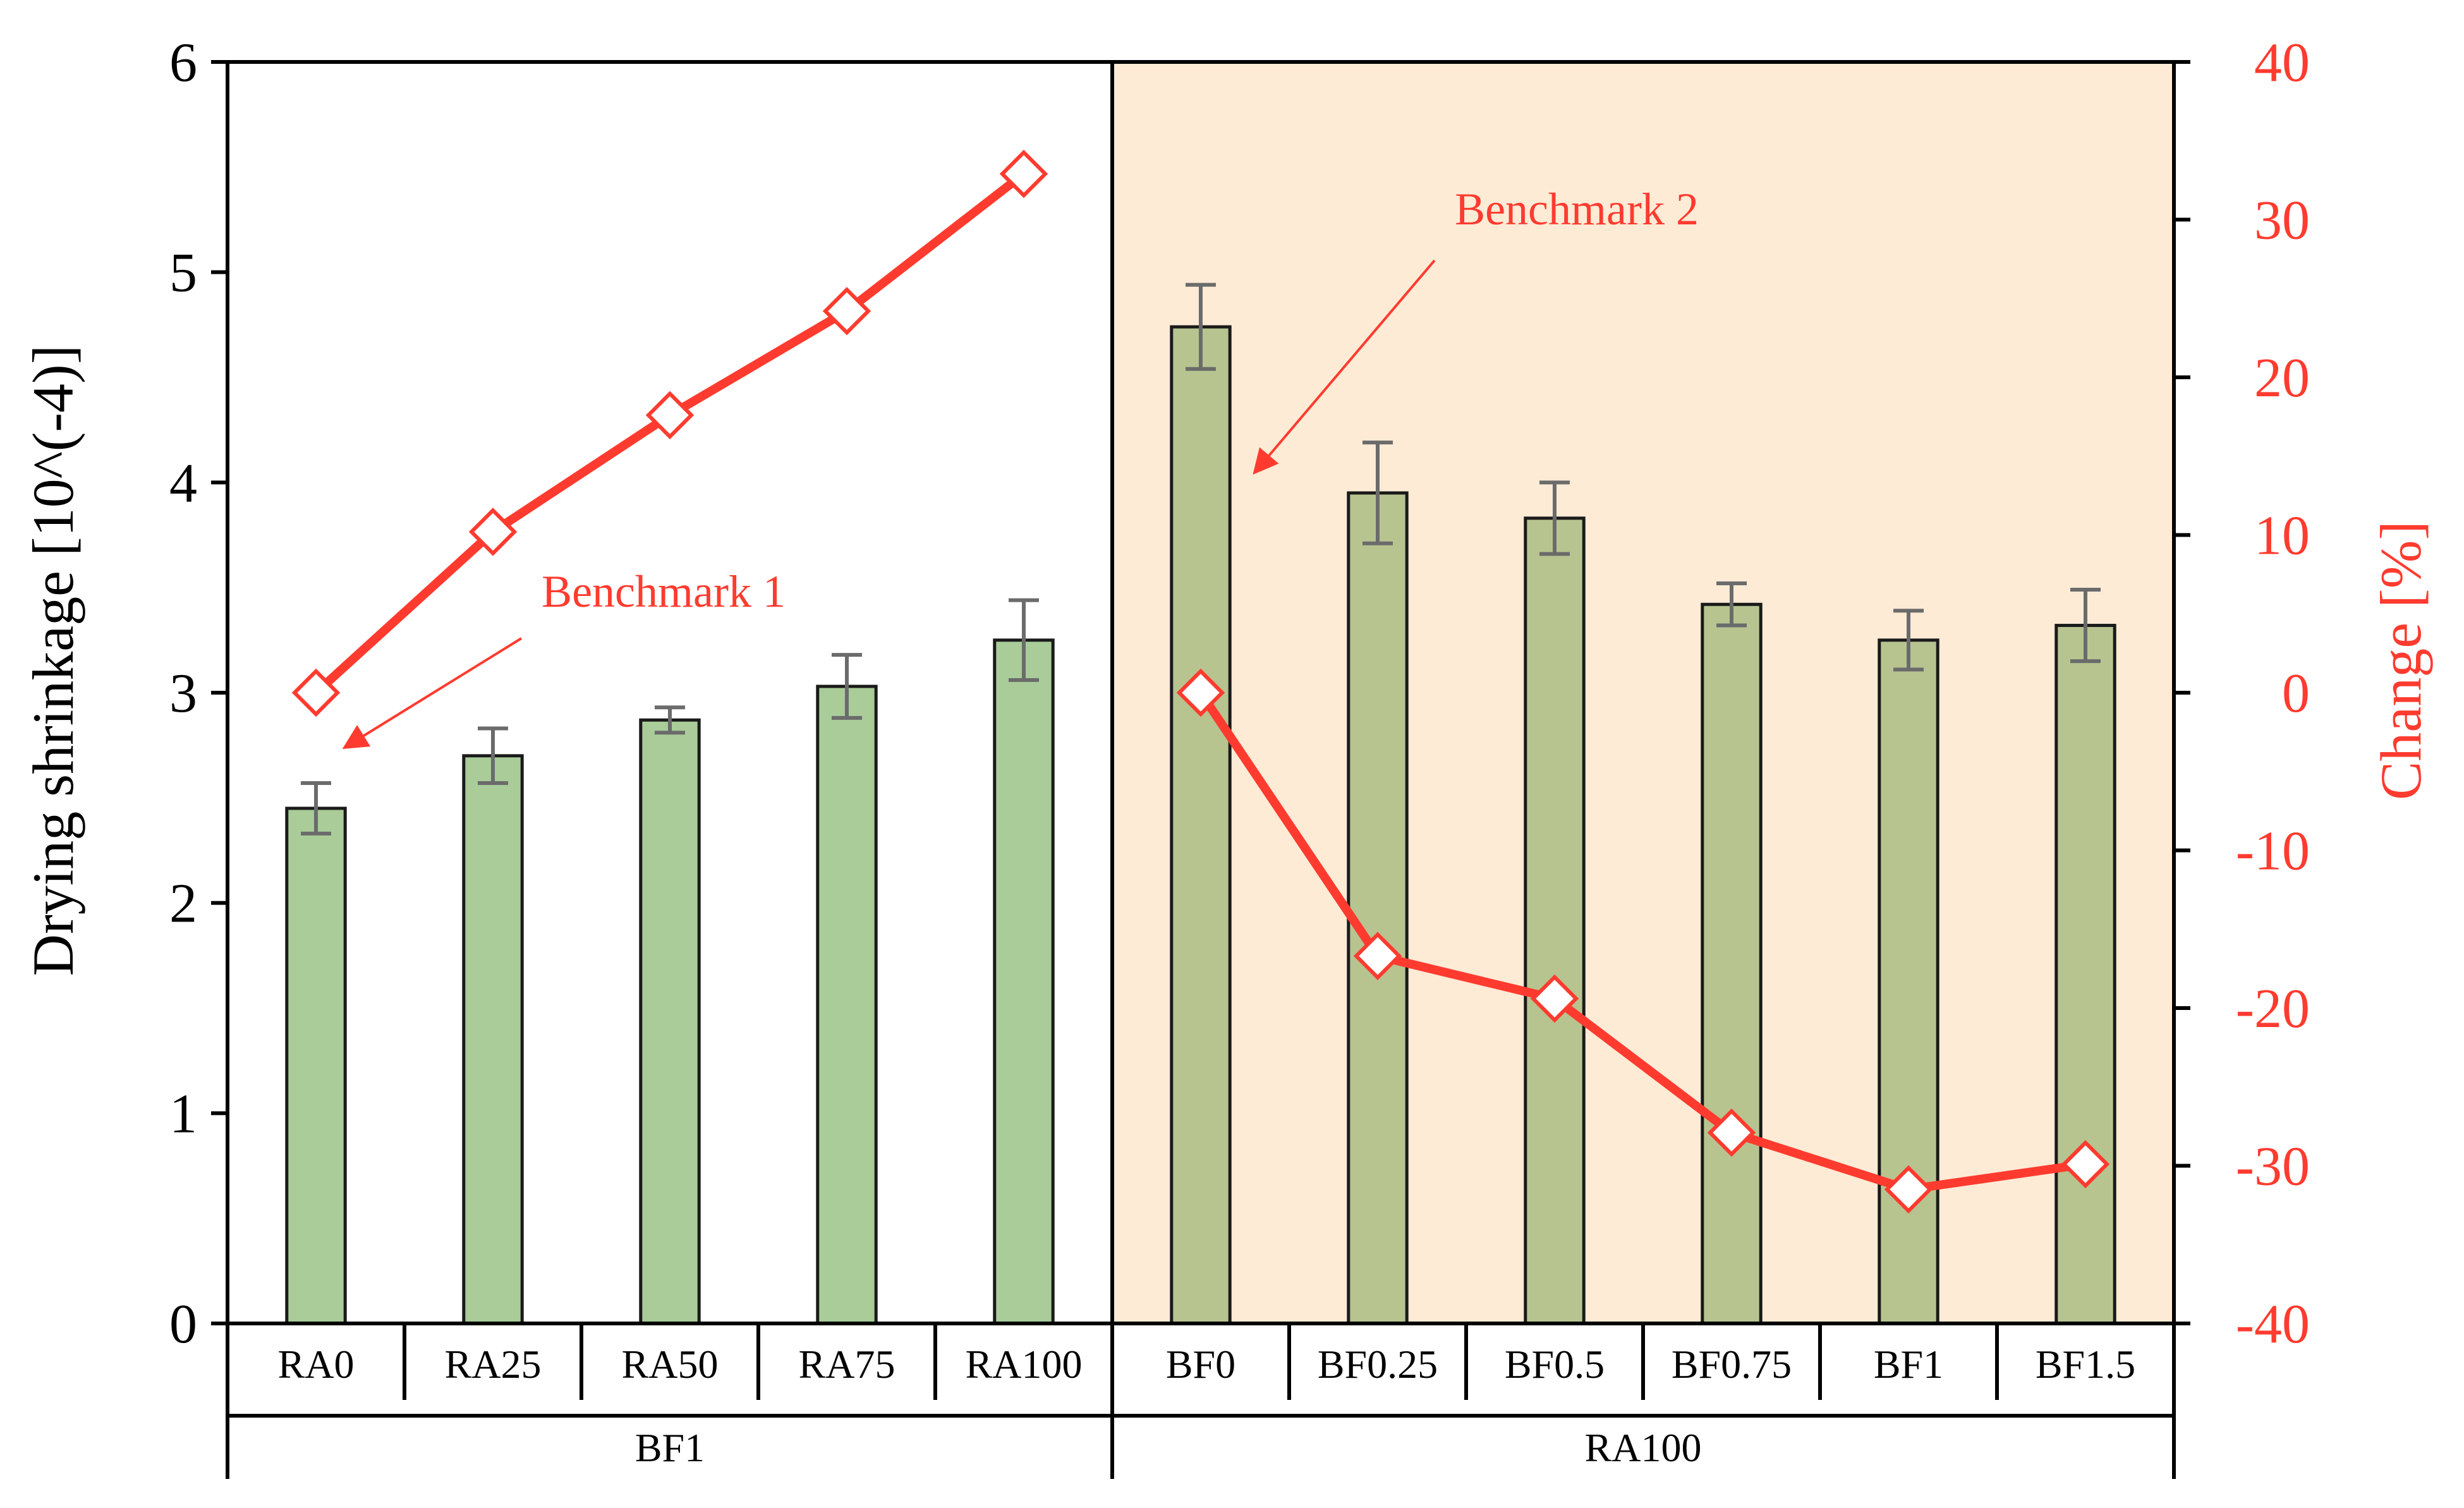 The image size is (2464, 1508). Describe the element at coordinates (664, 591) in the screenshot. I see `annotation-benchmark-1: Benchmark 1` at that location.